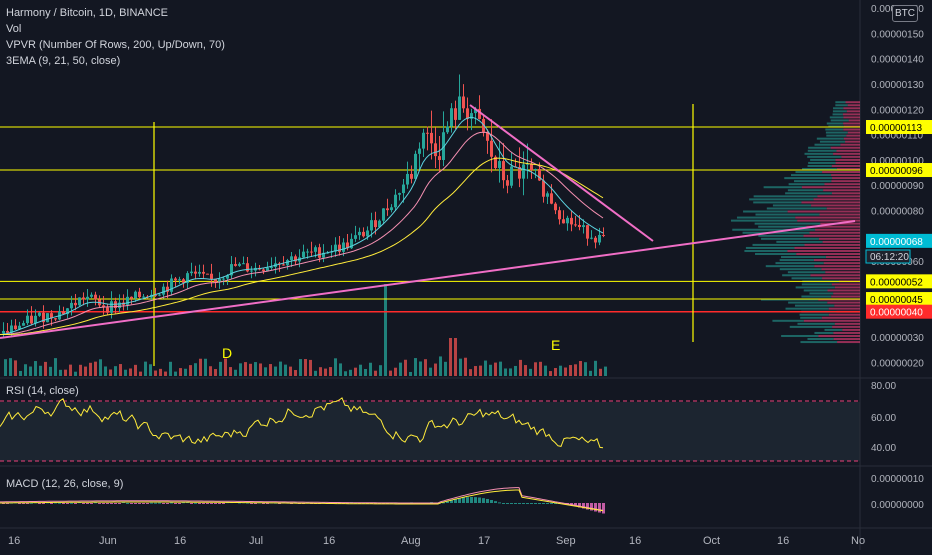 The height and width of the screenshot is (555, 932). Describe the element at coordinates (115, 45) in the screenshot. I see `legend-vpvr: VPVR (Number Of Rows, 200, Up/Down, 70)` at that location.